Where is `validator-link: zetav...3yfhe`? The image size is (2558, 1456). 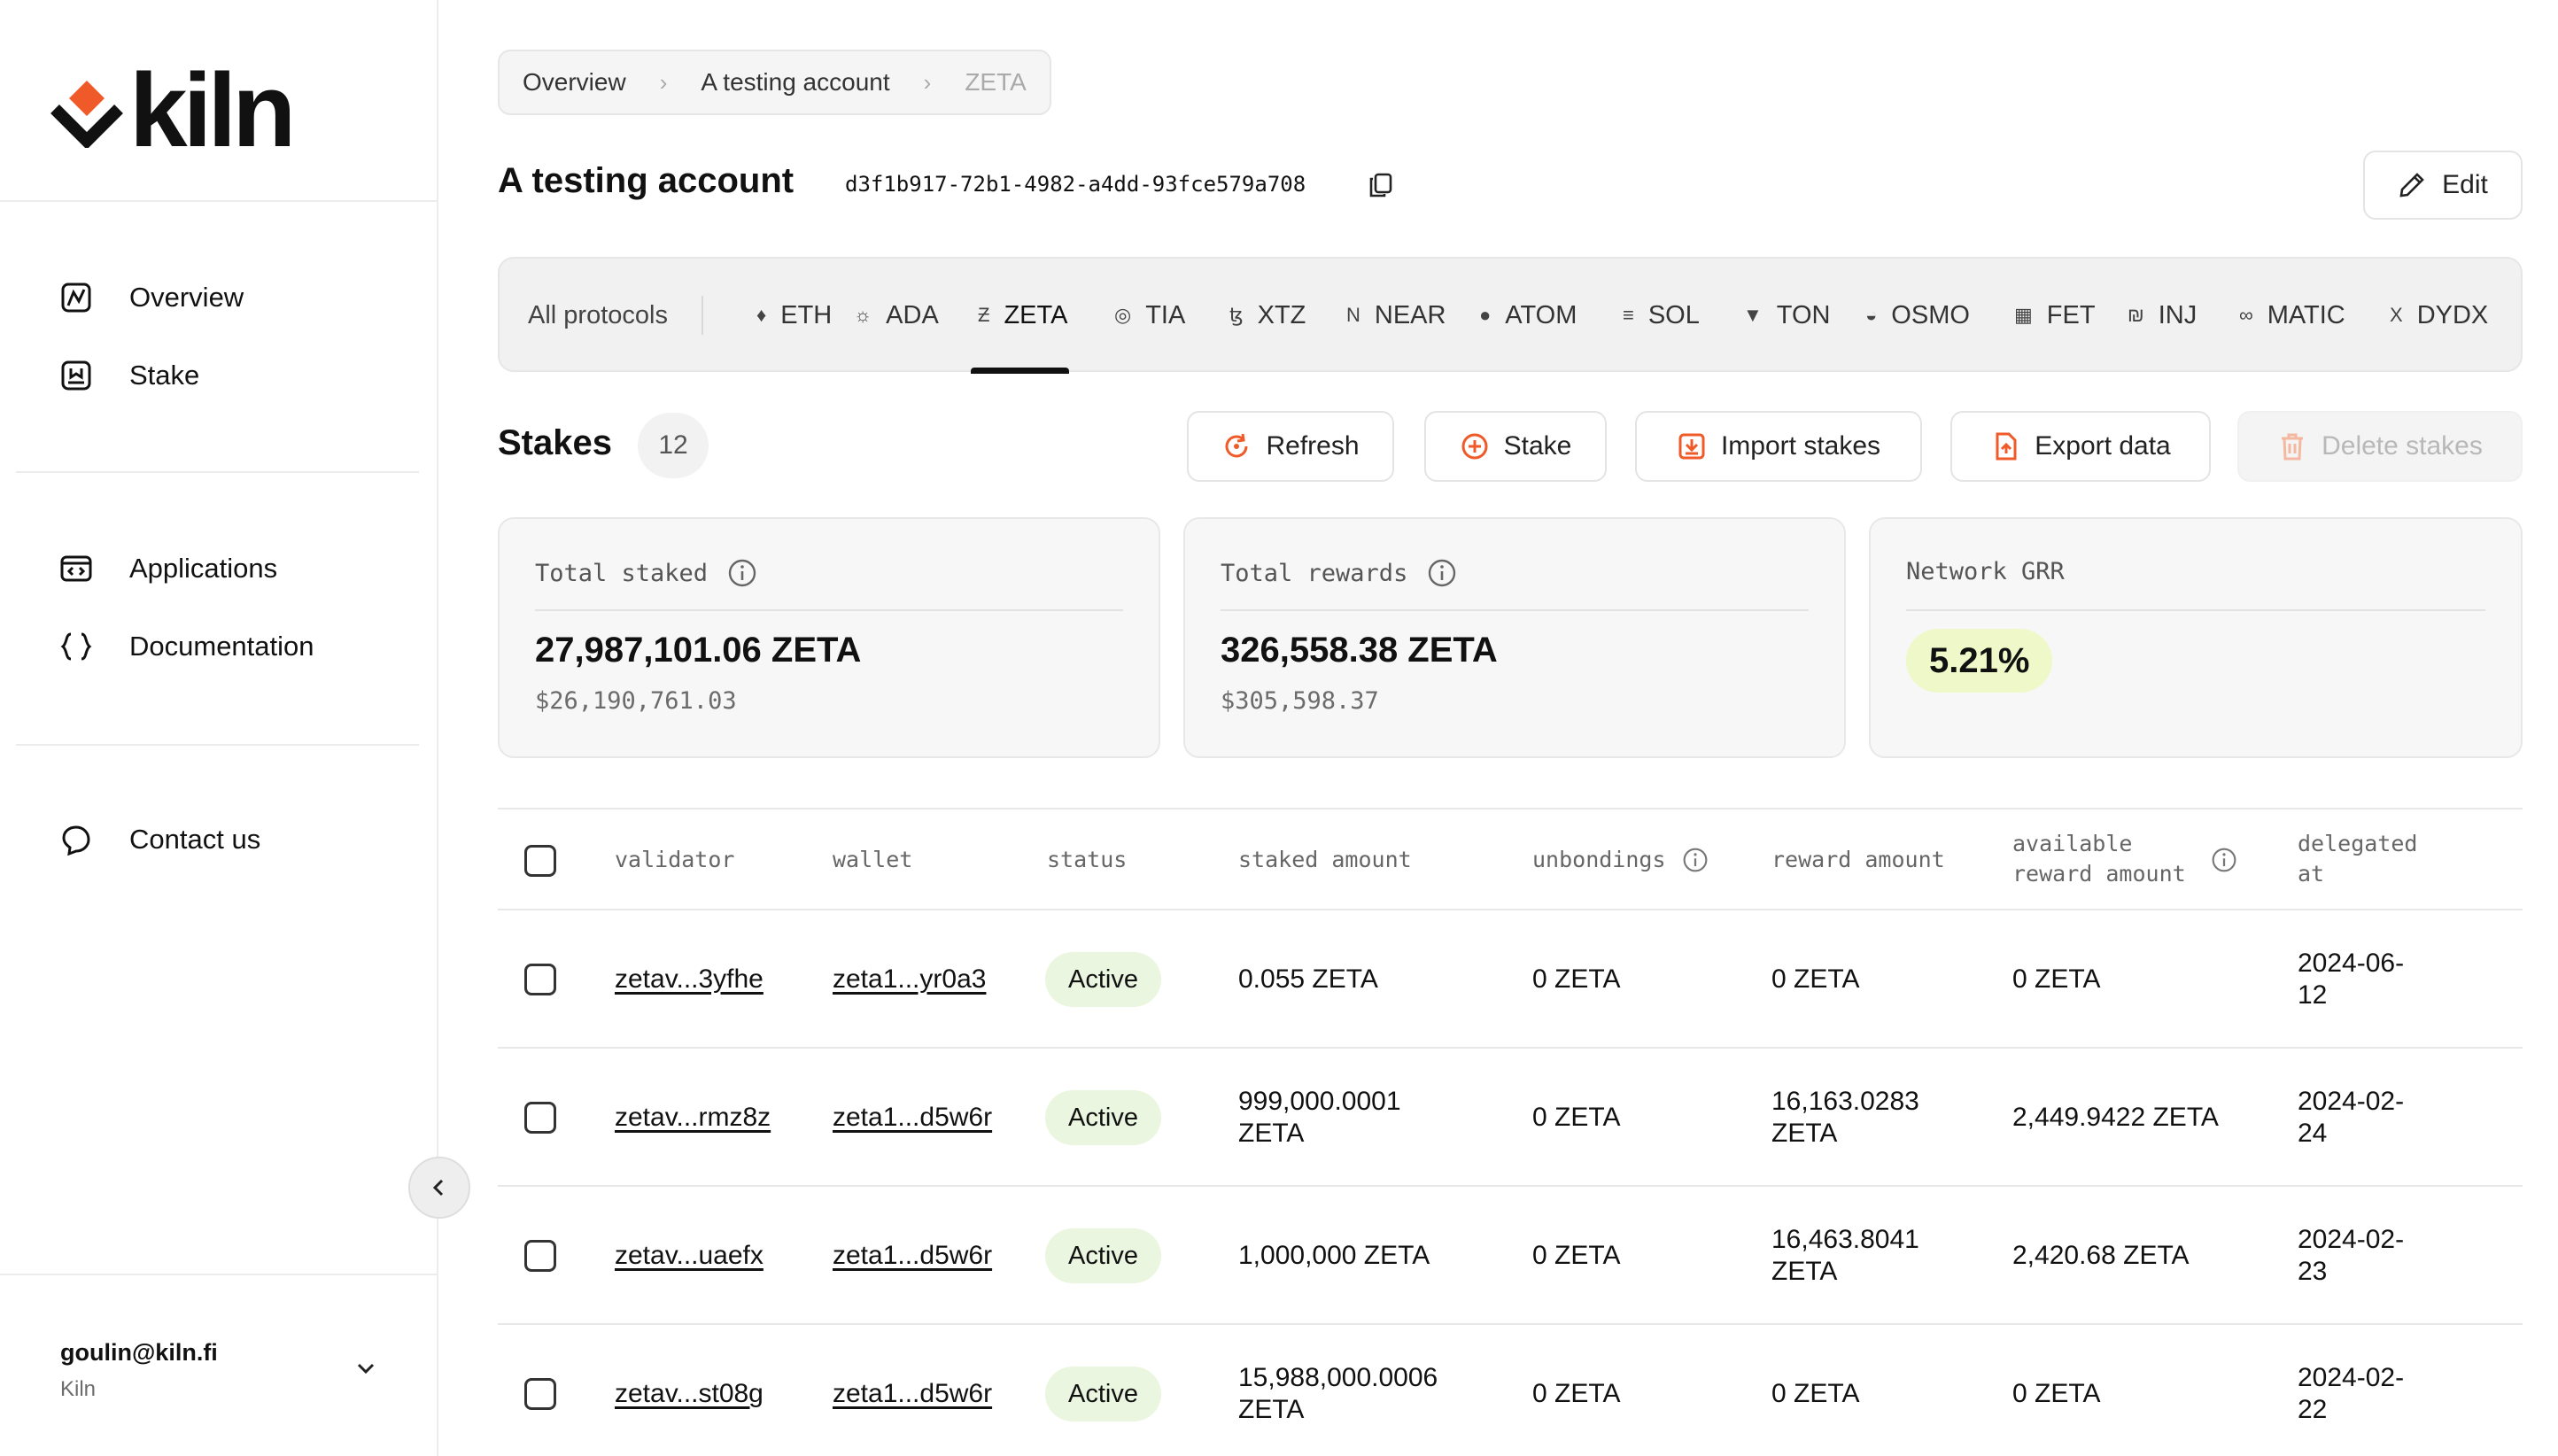
validator-link: zetav...3yfhe is located at coordinates (689, 979).